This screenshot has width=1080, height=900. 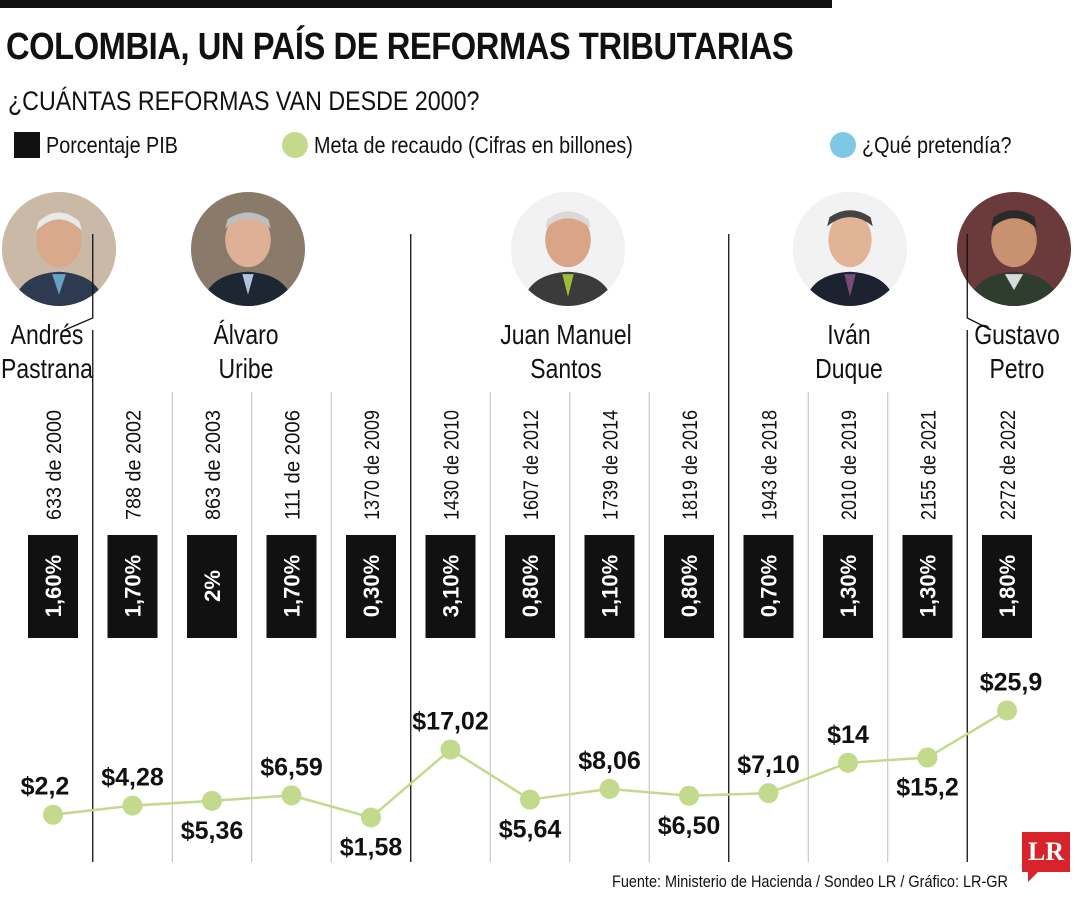 What do you see at coordinates (849, 334) in the screenshot?
I see `name-line: Iván` at bounding box center [849, 334].